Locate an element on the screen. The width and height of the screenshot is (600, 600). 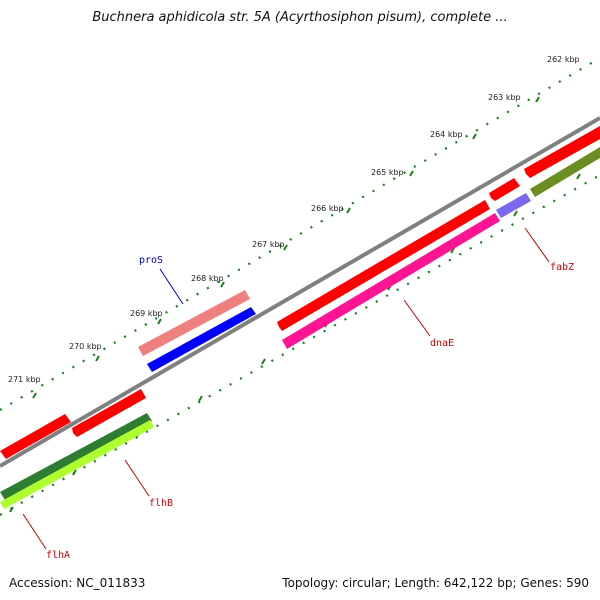
leader-flhA is located at coordinates (34, 531).